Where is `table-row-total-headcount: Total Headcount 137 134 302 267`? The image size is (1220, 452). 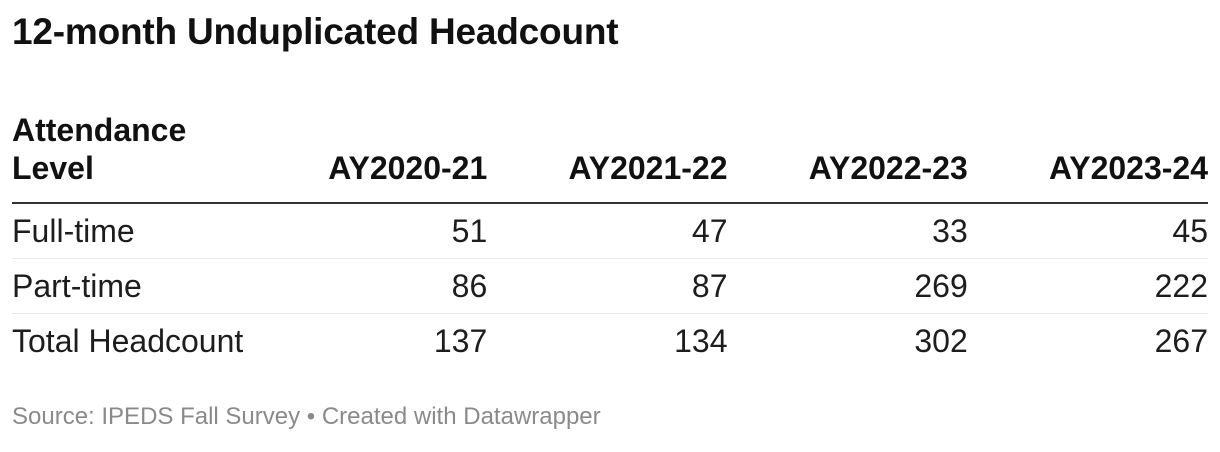
table-row-total-headcount: Total Headcount 137 134 302 267 is located at coordinates (610, 341).